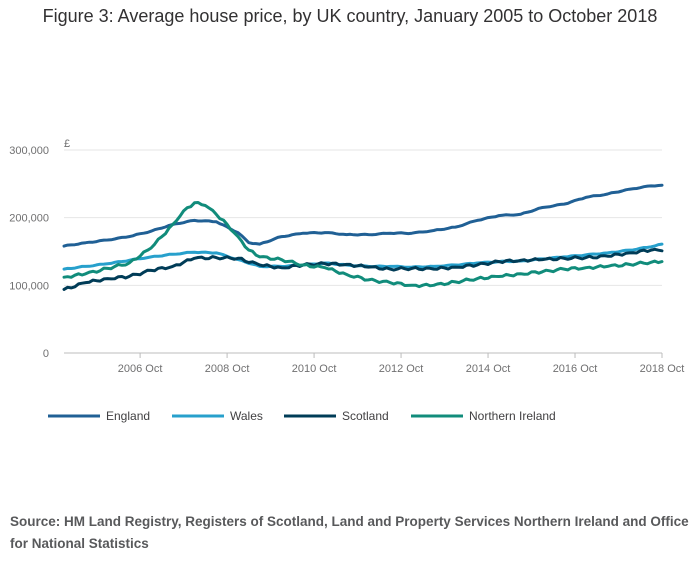 This screenshot has height=574, width=700. What do you see at coordinates (488, 369) in the screenshot?
I see `x-tick-label: 2014 Oct` at bounding box center [488, 369].